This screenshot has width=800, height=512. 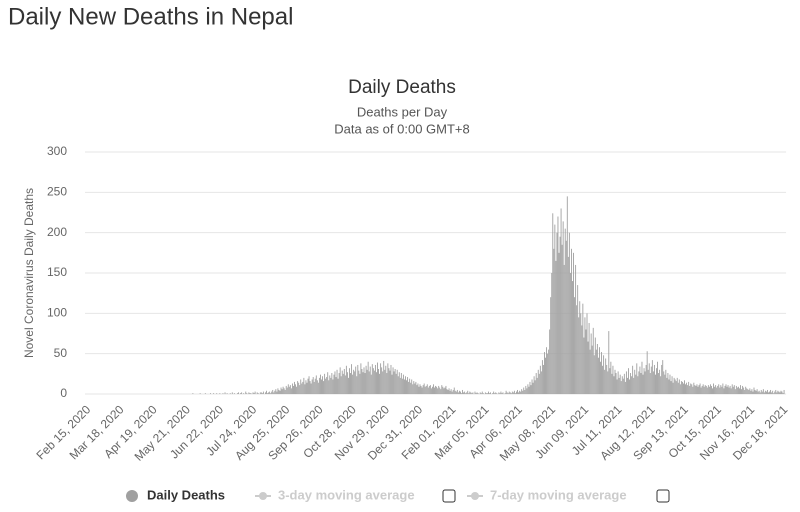 I want to click on legend-label: 7-day moving average, so click(x=558, y=494).